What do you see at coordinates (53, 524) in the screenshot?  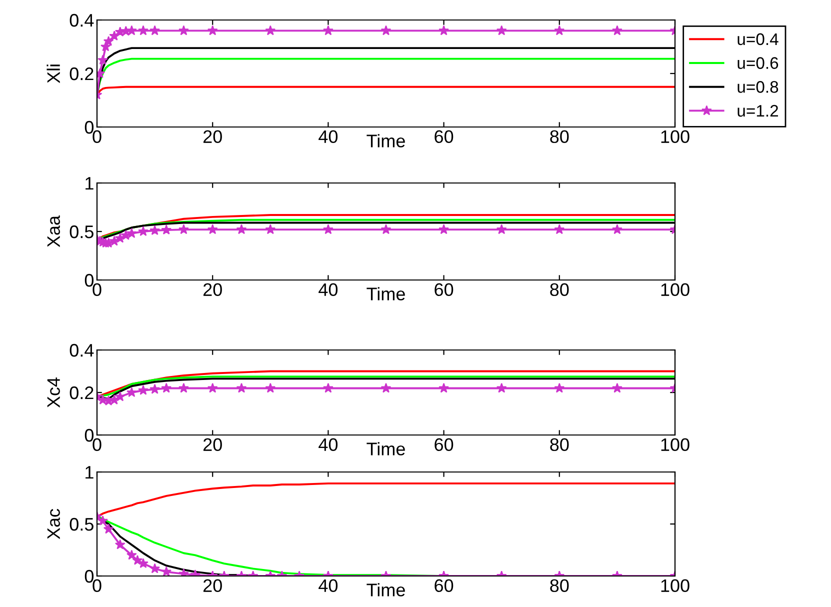 I see `y-axis-title: Xac` at bounding box center [53, 524].